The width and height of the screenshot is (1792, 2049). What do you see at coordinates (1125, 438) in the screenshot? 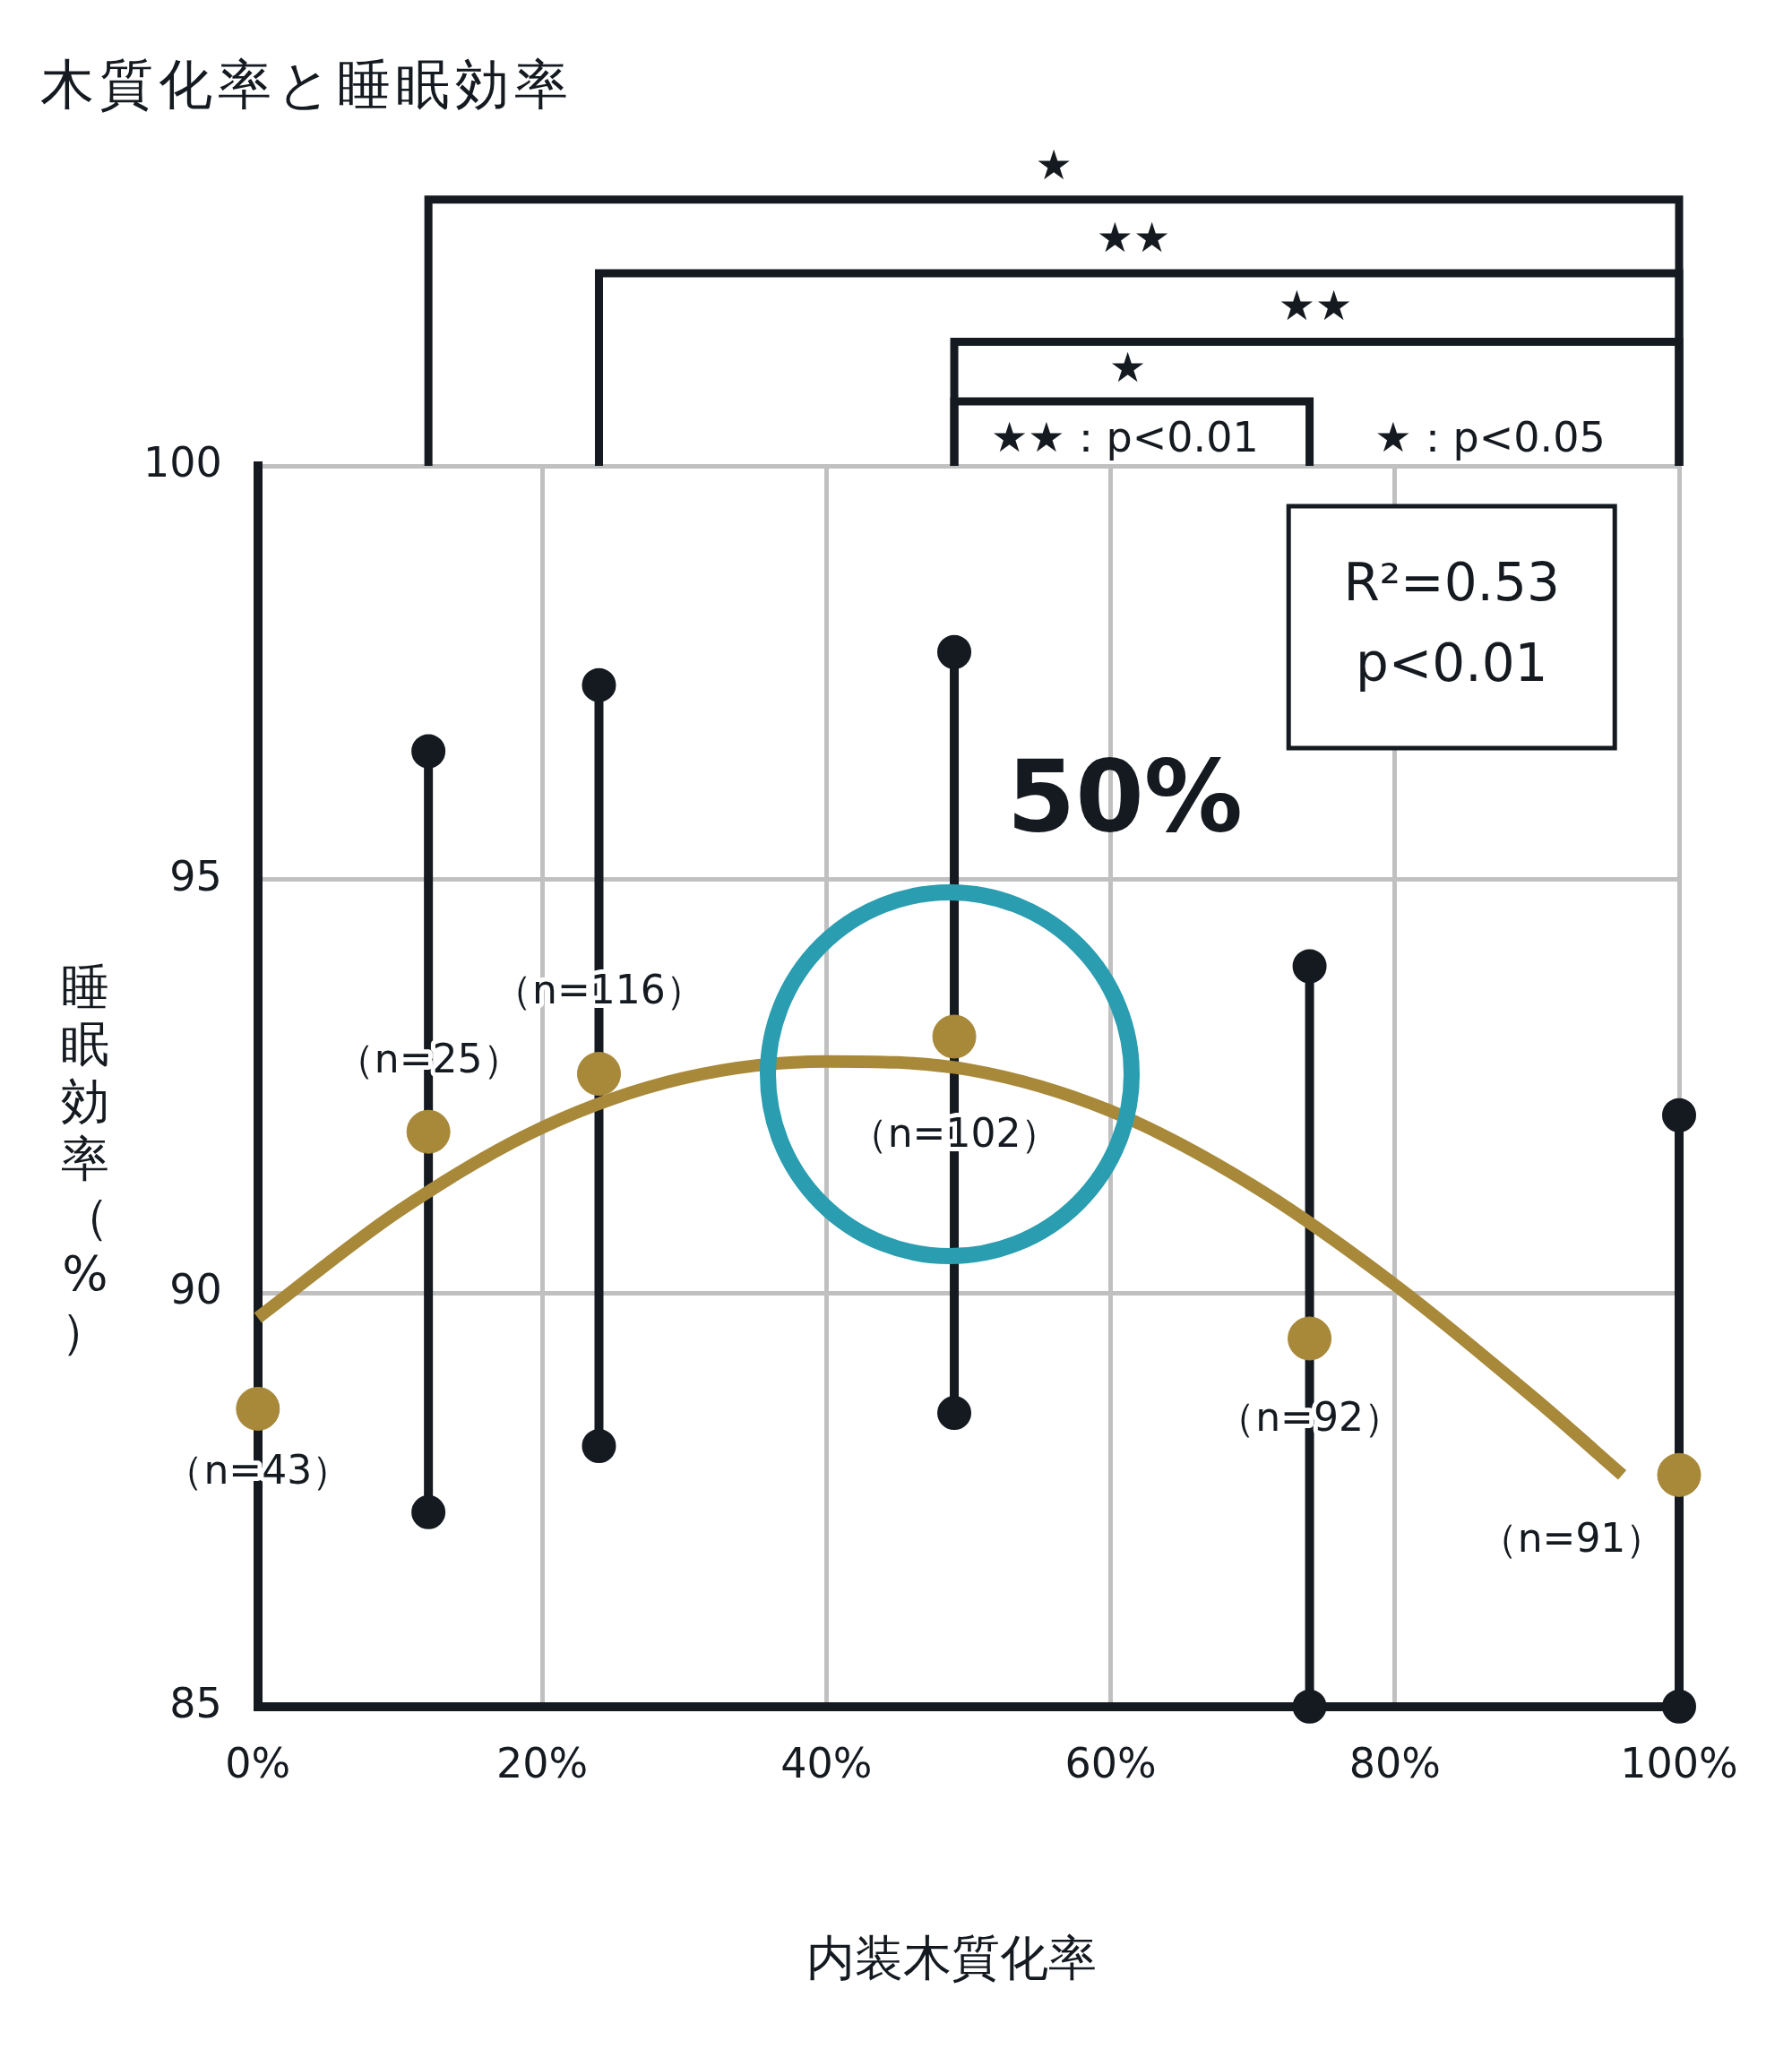
I see `text: ★★：p<0.01` at bounding box center [1125, 438].